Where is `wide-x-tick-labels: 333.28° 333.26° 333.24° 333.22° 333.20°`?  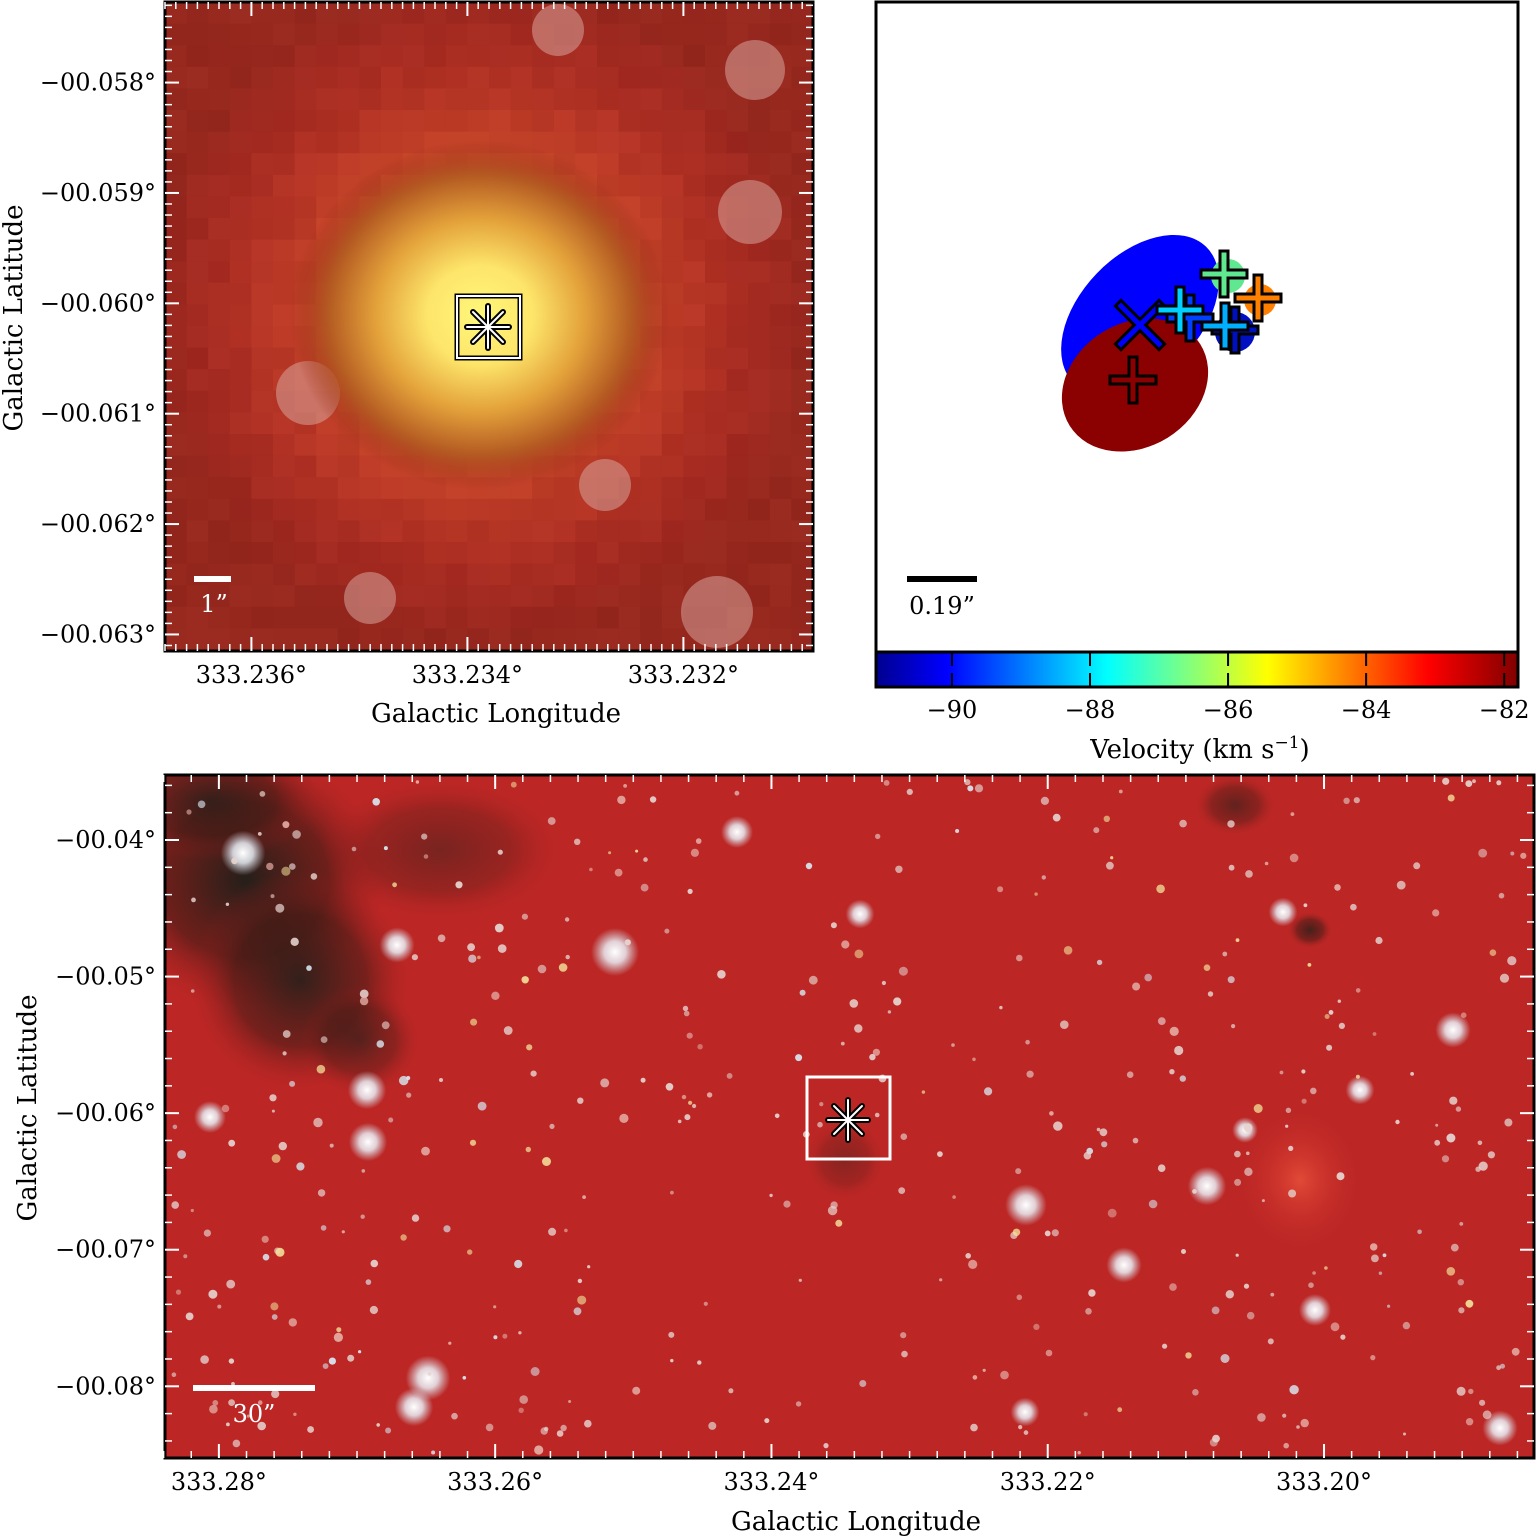
wide-x-tick-labels: 333.28° 333.26° 333.24° 333.22° 333.20° is located at coordinates (771, 1482).